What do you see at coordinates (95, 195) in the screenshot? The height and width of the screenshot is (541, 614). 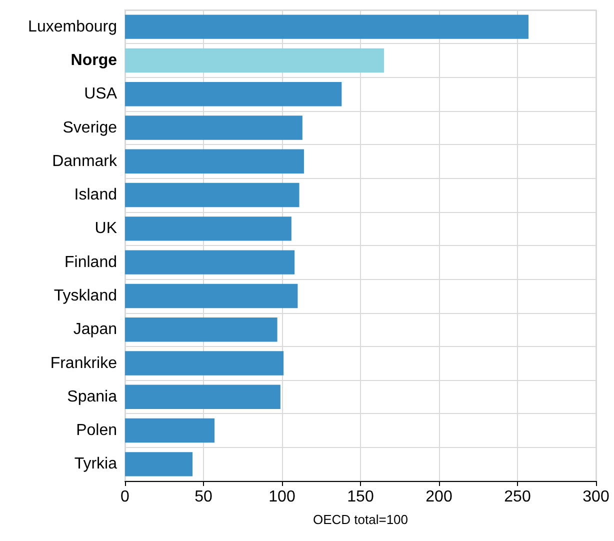 I see `y-tick-label: Island` at bounding box center [95, 195].